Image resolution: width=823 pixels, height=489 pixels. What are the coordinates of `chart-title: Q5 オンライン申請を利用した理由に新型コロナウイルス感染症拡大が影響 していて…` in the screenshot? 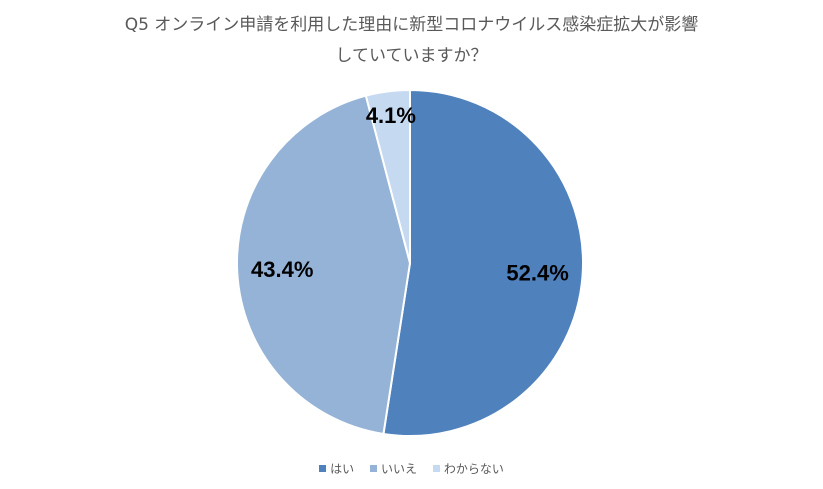 It's located at (411, 41).